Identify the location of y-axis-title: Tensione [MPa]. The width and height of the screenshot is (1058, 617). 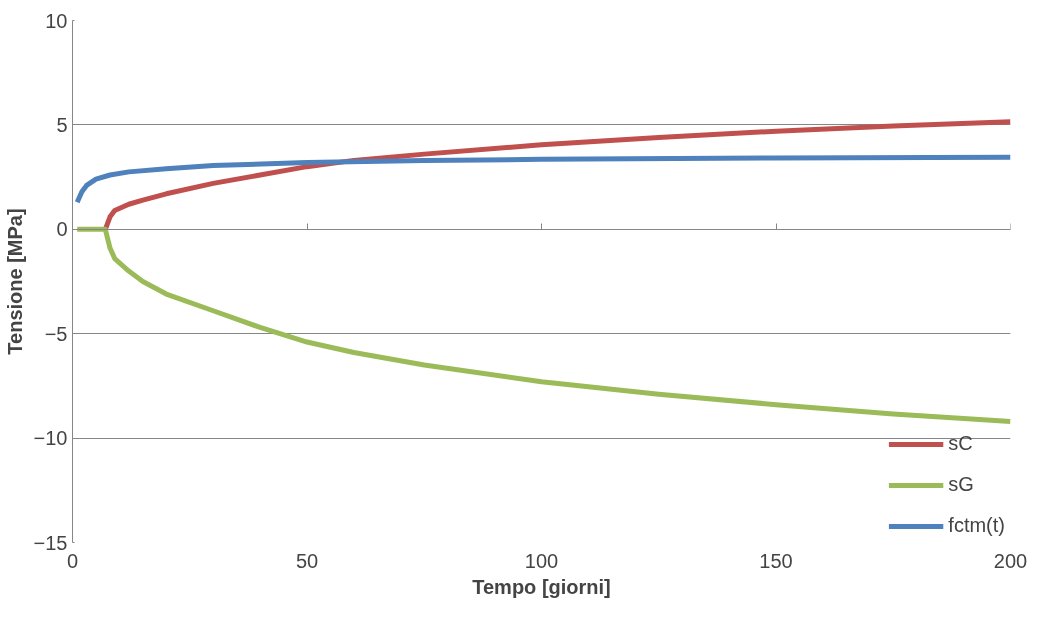
(14, 281).